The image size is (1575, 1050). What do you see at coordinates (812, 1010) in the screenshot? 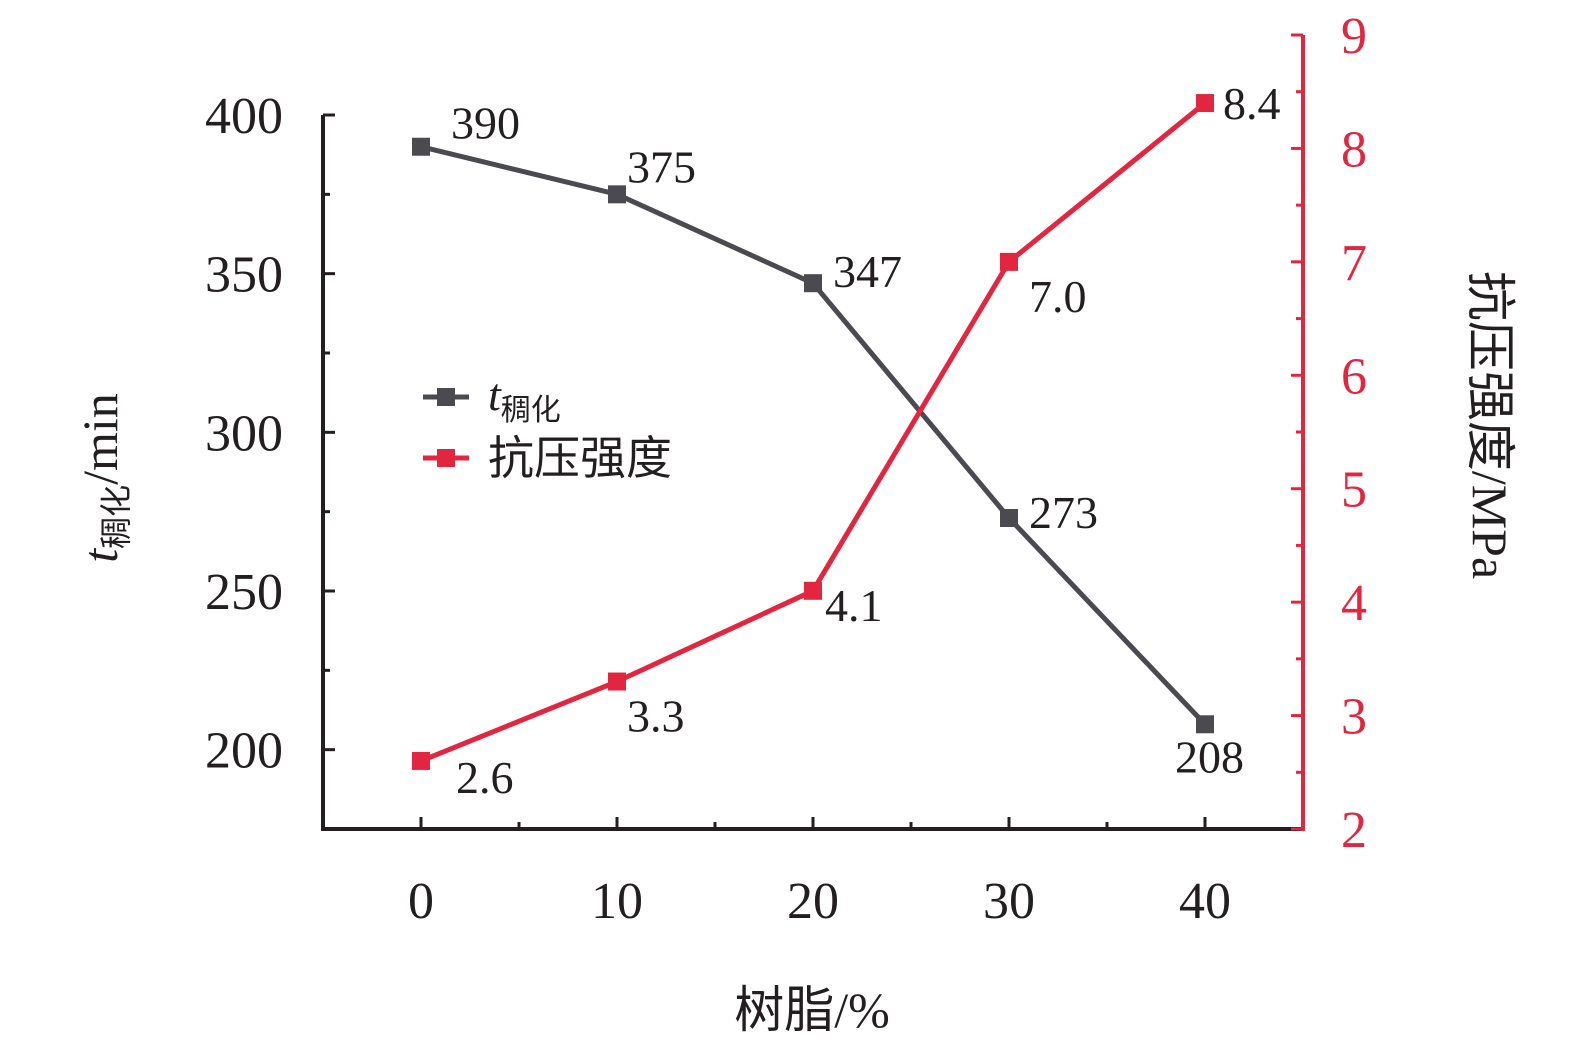
I see `x-axis-title: 树脂/%` at bounding box center [812, 1010].